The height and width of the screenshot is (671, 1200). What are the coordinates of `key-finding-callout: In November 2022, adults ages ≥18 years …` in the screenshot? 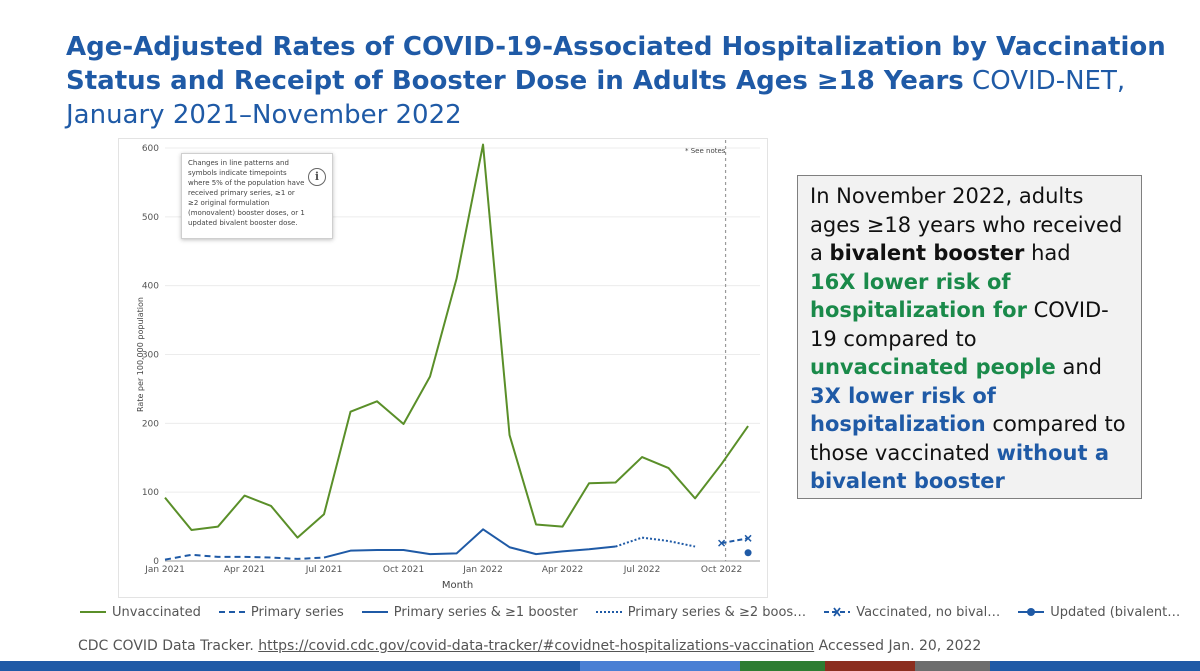 It's located at (969, 337).